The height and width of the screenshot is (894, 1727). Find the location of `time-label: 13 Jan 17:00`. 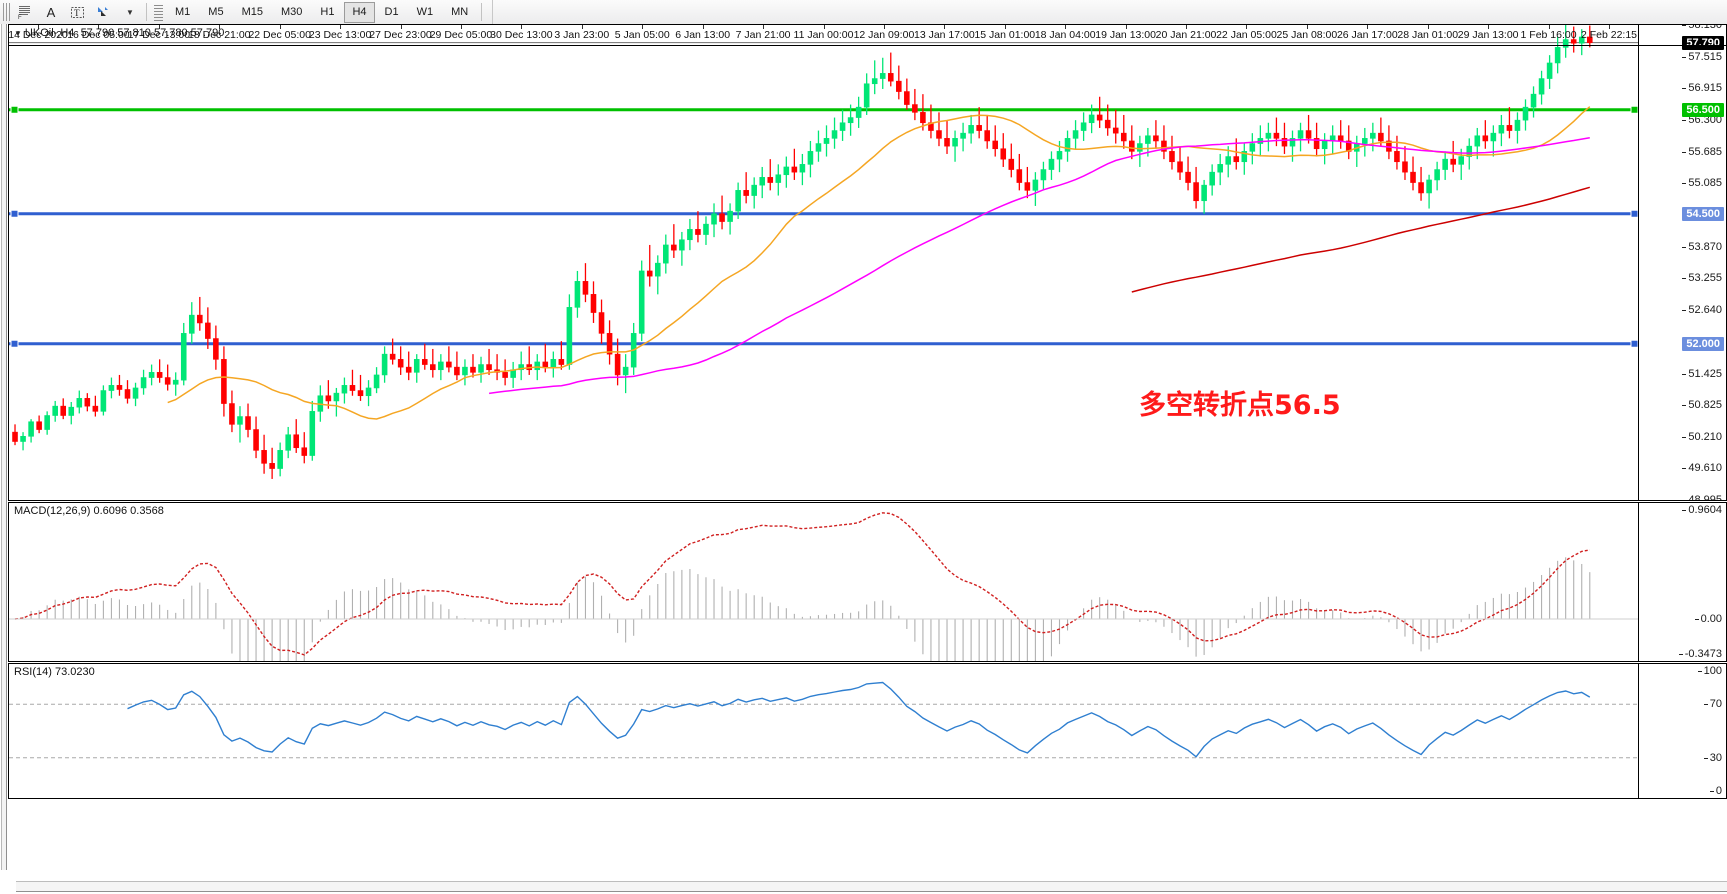

time-label: 13 Jan 17:00 is located at coordinates (944, 35).